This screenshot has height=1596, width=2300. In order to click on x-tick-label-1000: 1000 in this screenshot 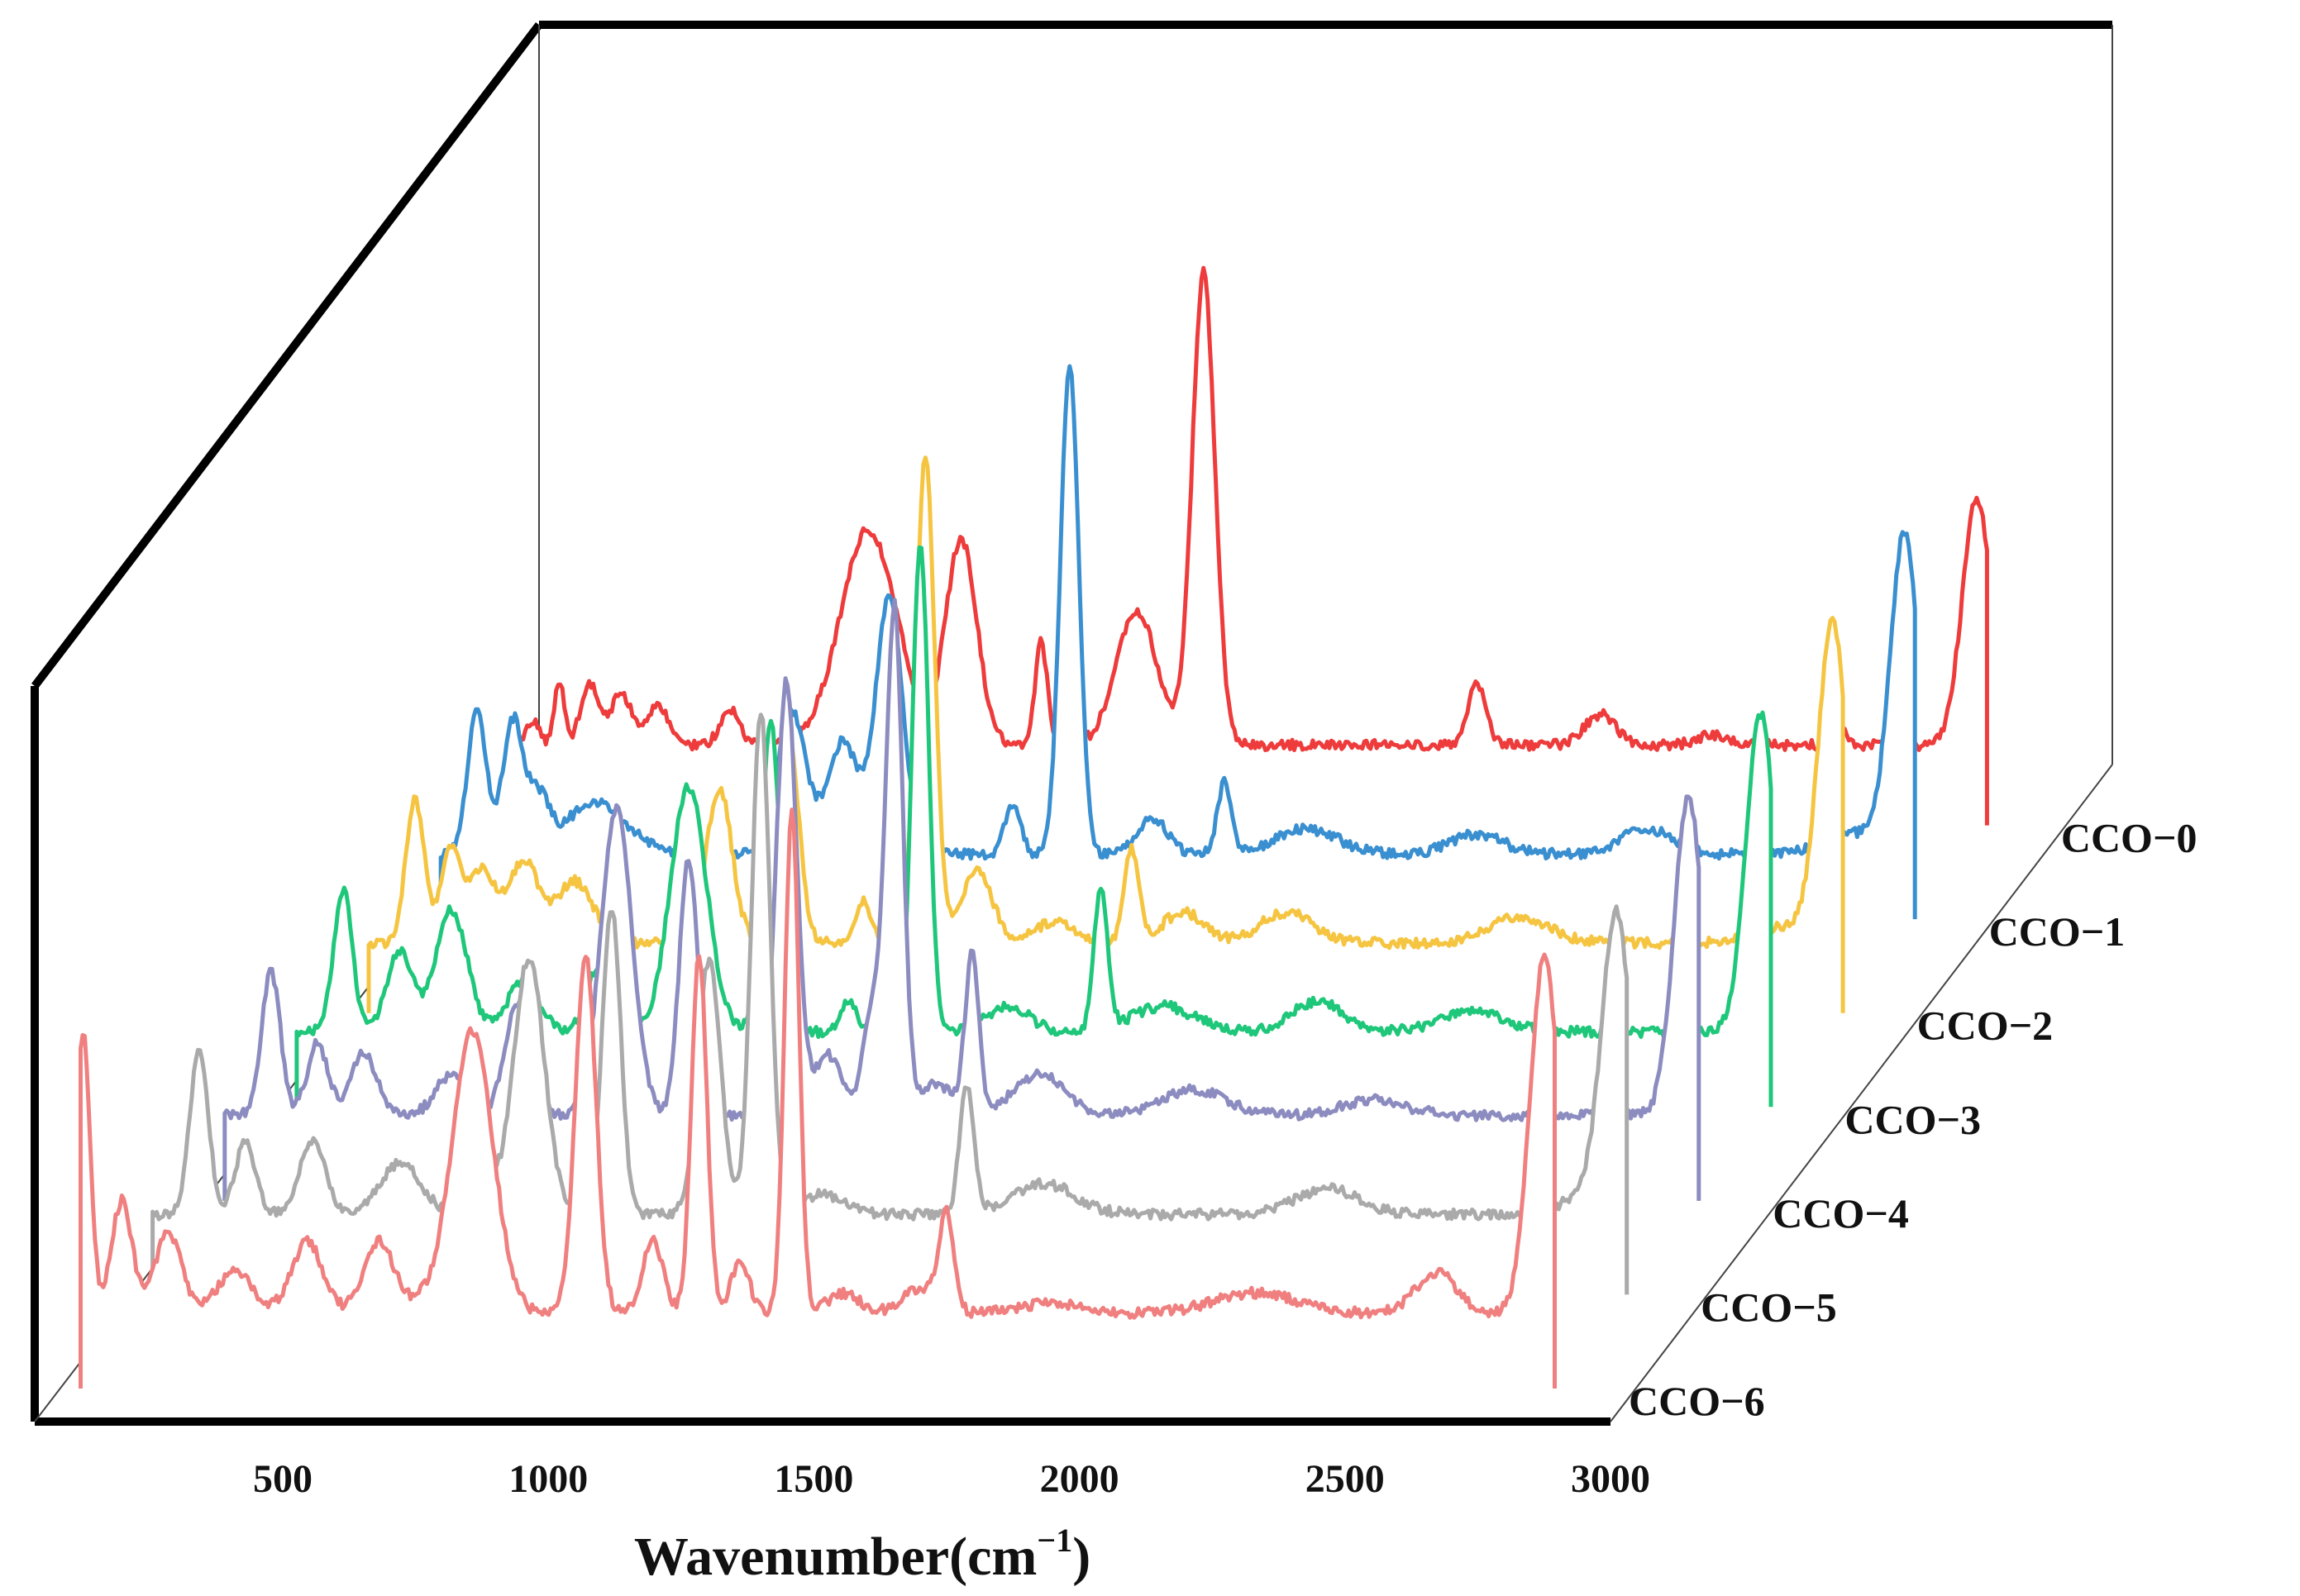, I will do `click(548, 1479)`.